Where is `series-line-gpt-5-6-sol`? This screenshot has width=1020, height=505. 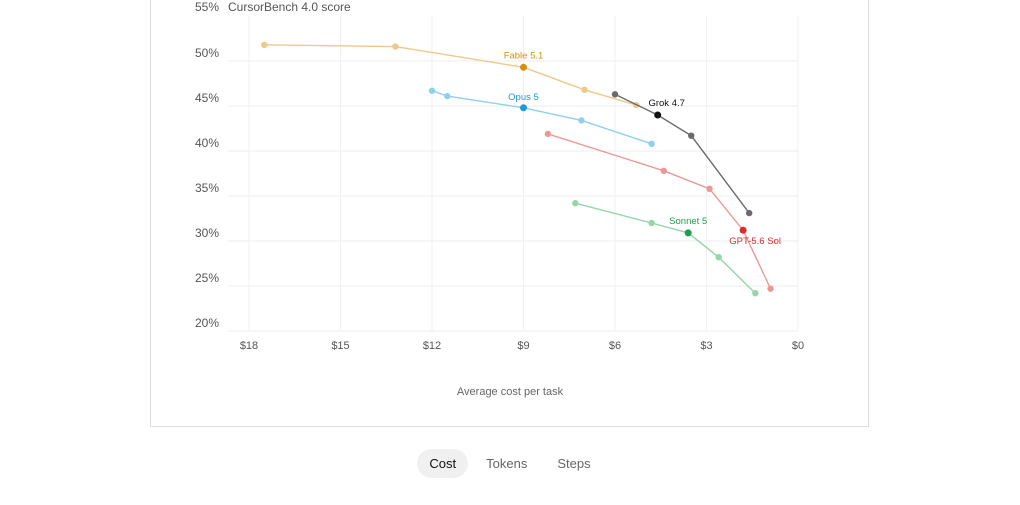 series-line-gpt-5-6-sol is located at coordinates (659, 211).